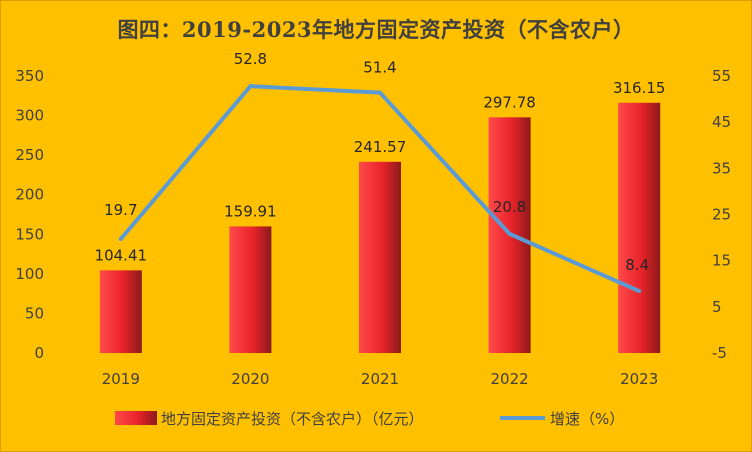 This screenshot has height=452, width=752. I want to click on y-right-tick-label: 35, so click(721, 168).